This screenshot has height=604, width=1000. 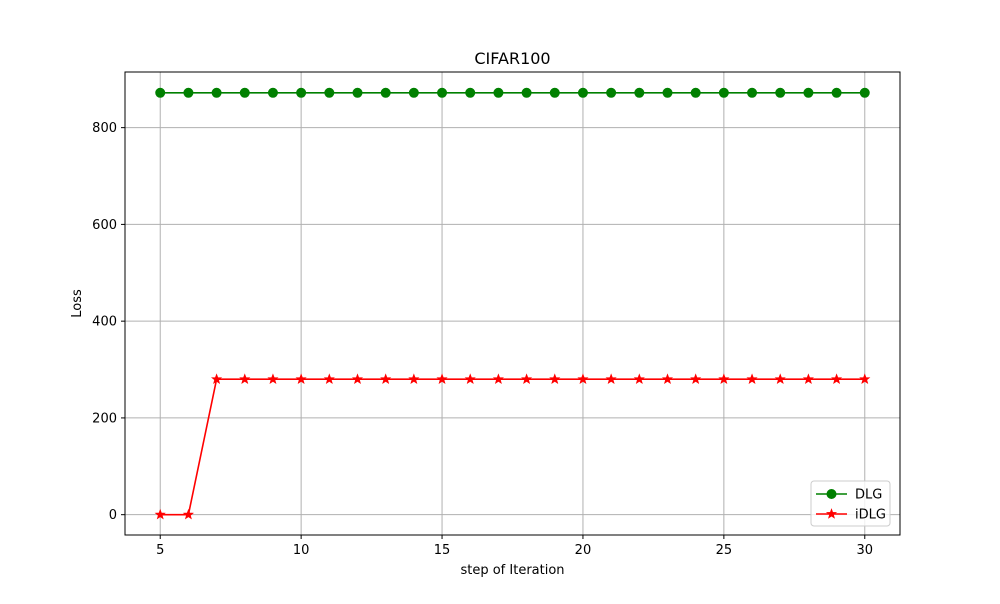 I want to click on y-tick-label: 800, so click(x=104, y=128).